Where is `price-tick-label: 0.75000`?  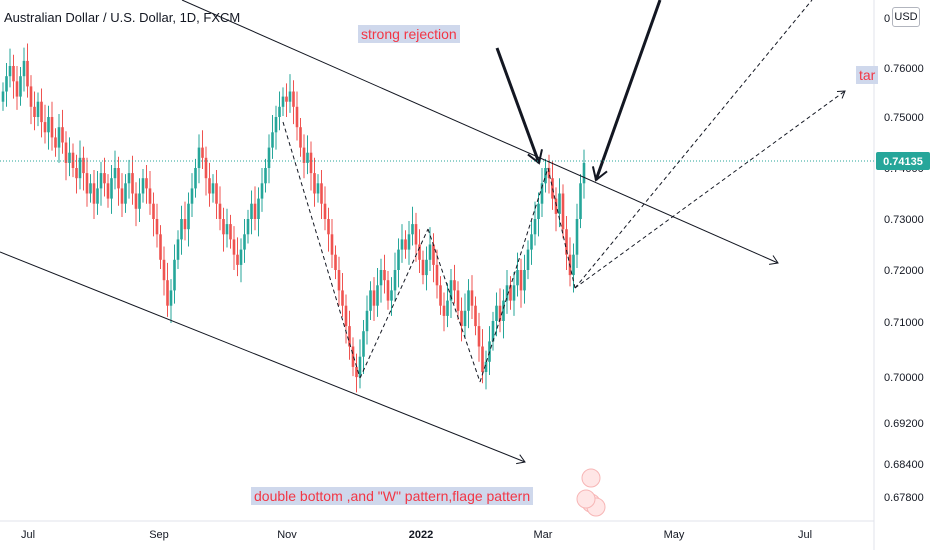
price-tick-label: 0.75000 is located at coordinates (904, 118).